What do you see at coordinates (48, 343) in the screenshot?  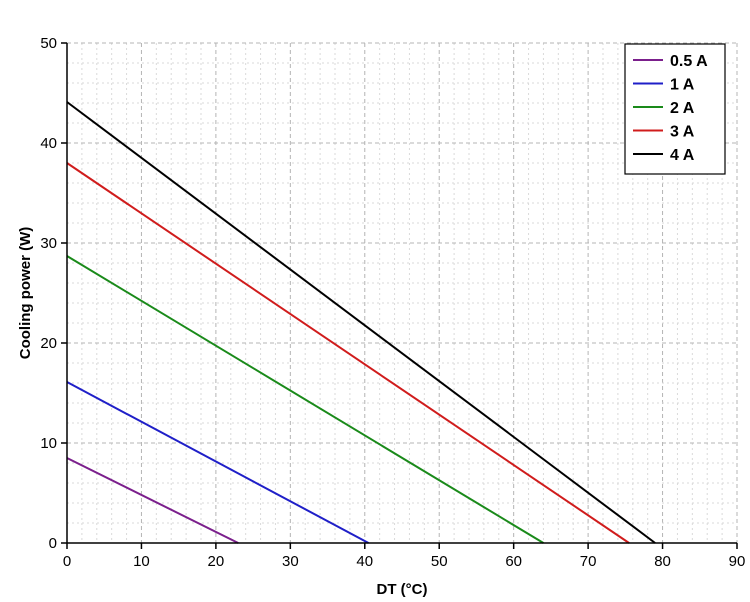 I see `y-tick-label: 20` at bounding box center [48, 343].